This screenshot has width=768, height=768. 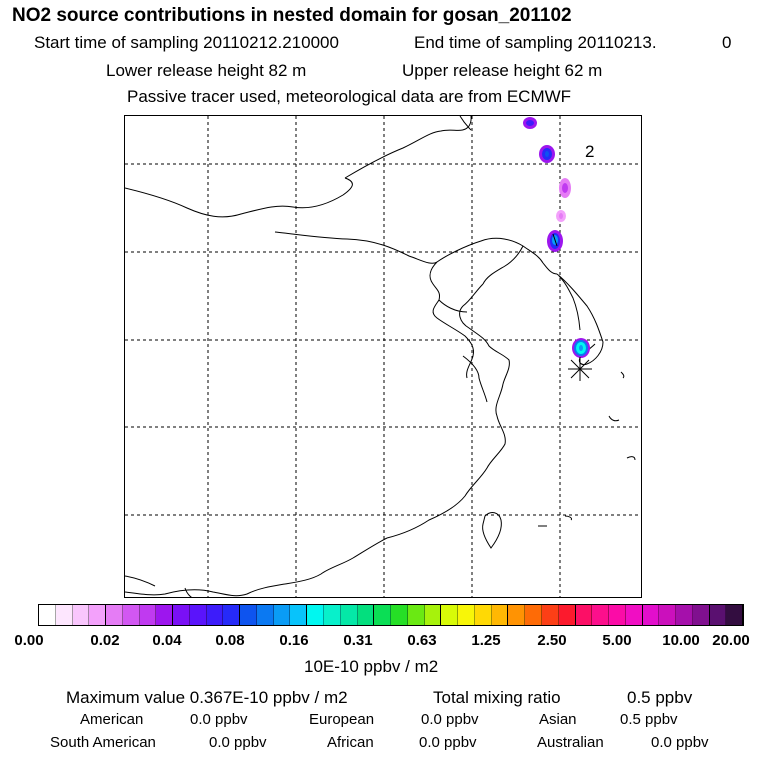 What do you see at coordinates (103, 742) in the screenshot?
I see `region-name: South American` at bounding box center [103, 742].